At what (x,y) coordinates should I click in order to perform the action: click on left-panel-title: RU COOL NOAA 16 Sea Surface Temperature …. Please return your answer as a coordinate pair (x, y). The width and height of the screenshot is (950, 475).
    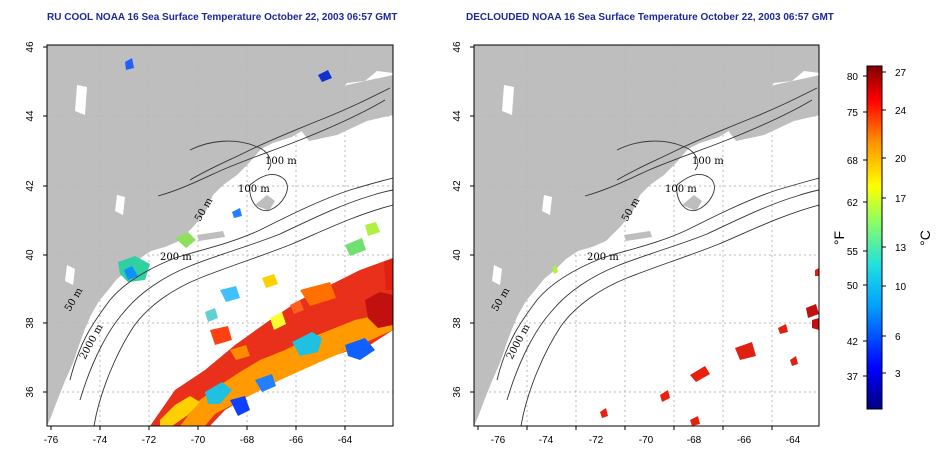
    Looking at the image, I should click on (222, 17).